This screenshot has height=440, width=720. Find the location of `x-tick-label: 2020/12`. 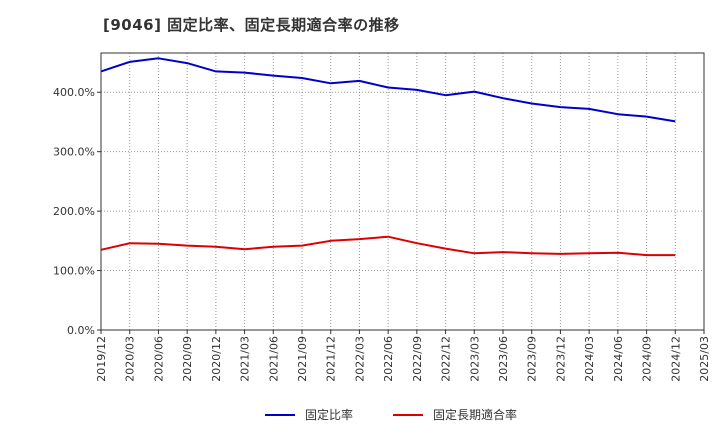

x-tick-label: 2020/12 is located at coordinates (216, 359).